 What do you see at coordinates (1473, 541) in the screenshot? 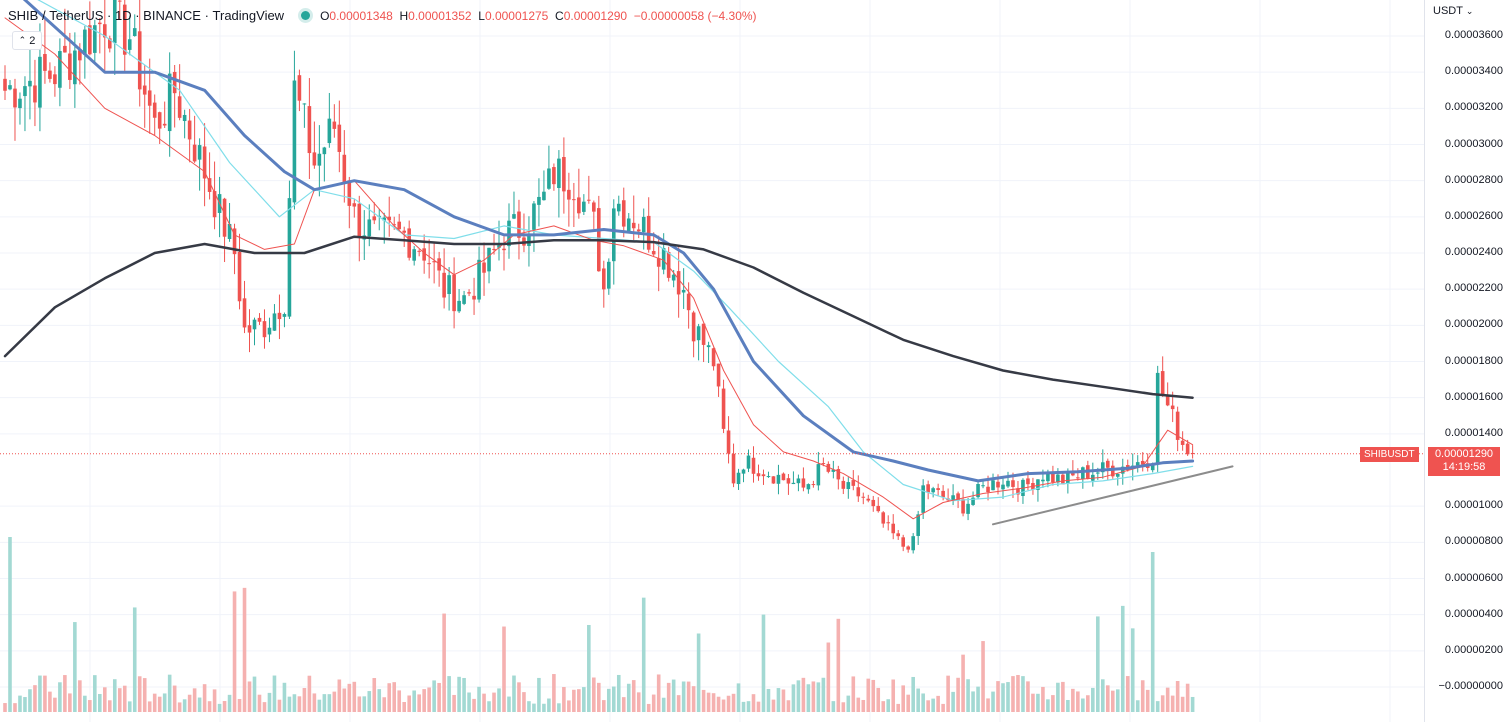
I see `price-tick-label: 0.00000800` at bounding box center [1473, 541].